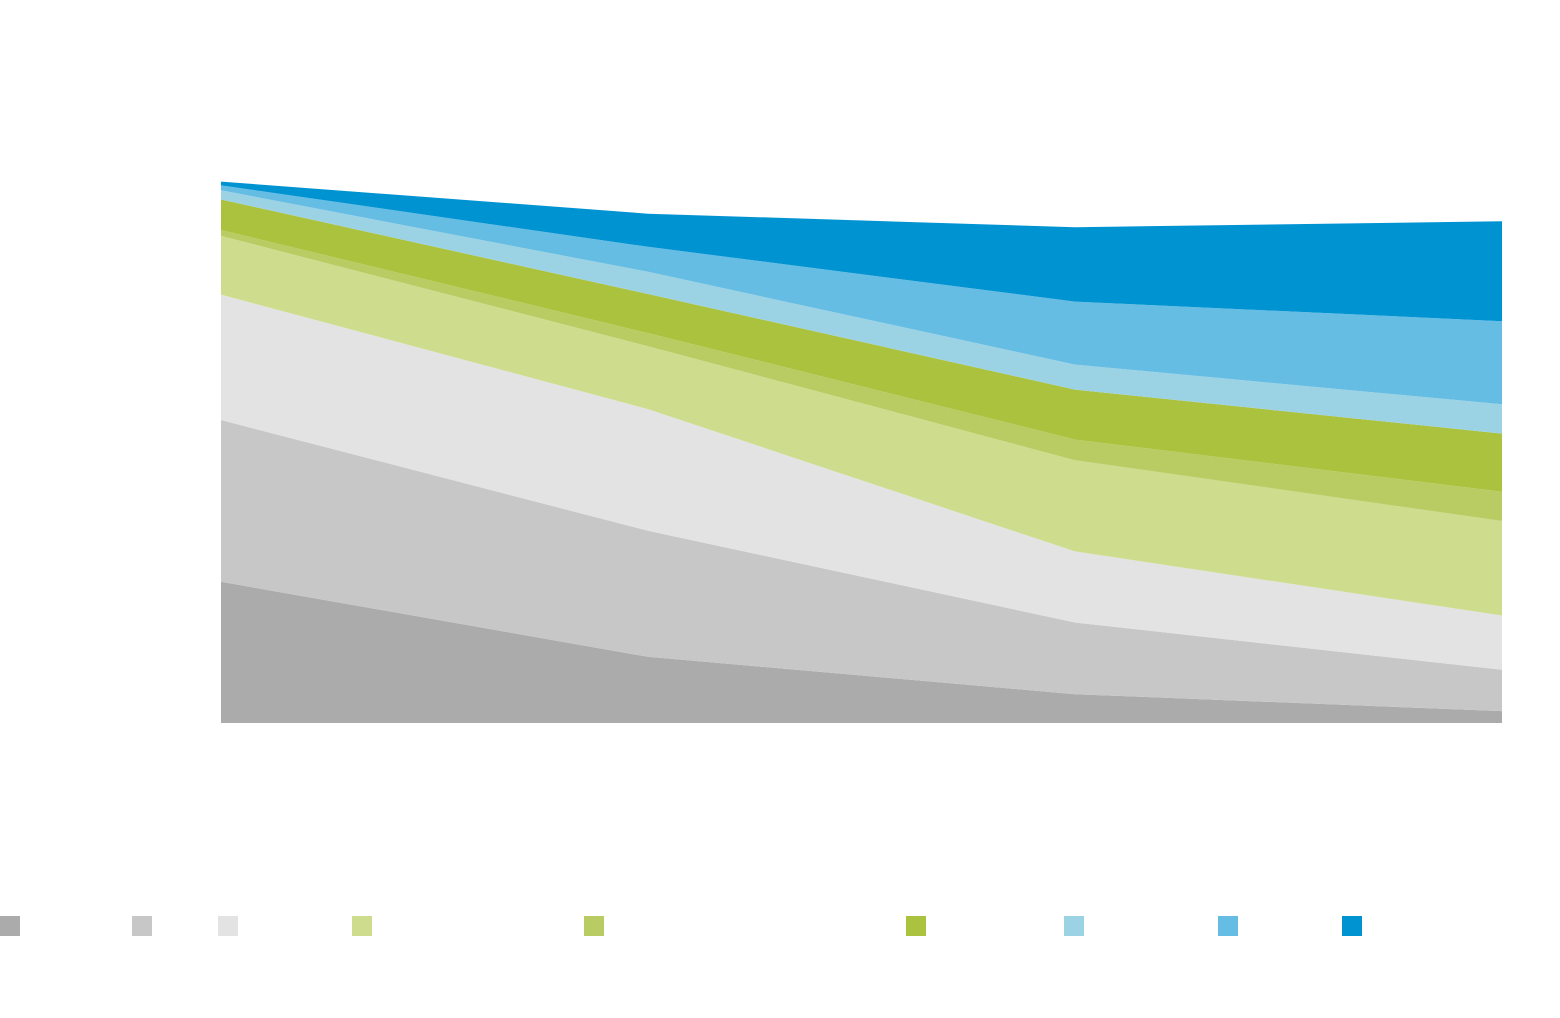  Describe the element at coordinates (780, 926) in the screenshot. I see `chart-legend` at that location.